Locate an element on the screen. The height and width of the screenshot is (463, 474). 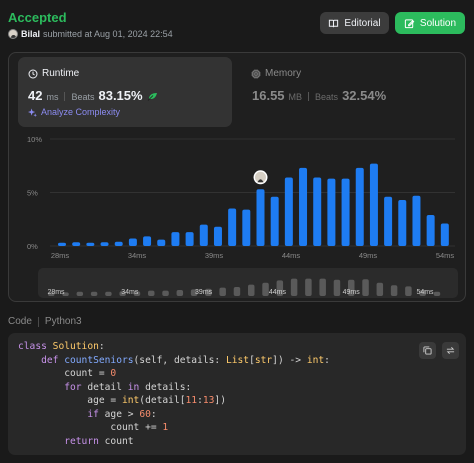
runtime-metric: 42 ms Beats 83.15% is located at coordinates (93, 96).